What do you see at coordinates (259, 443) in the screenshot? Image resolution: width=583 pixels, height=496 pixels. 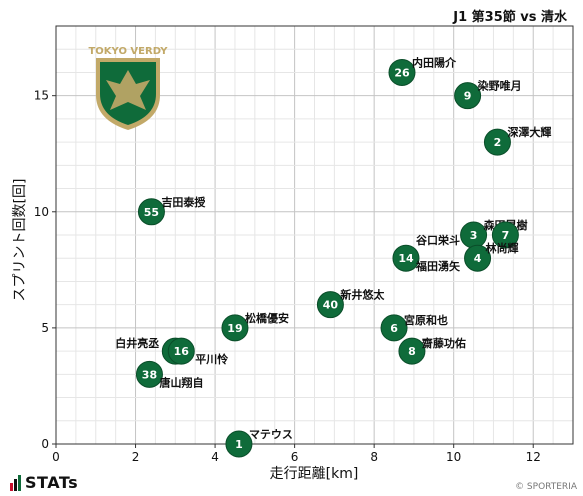 I see `data-point: 1 マテウス` at bounding box center [259, 443].